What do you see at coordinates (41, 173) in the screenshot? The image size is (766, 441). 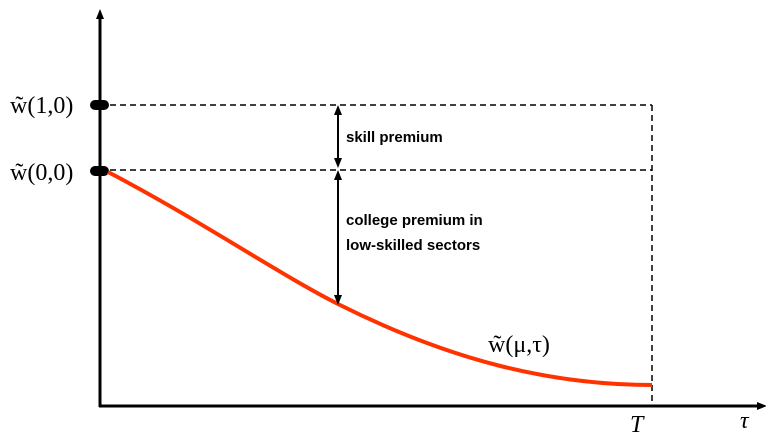 I see `label-w-low: w̃(0,0)` at bounding box center [41, 173].